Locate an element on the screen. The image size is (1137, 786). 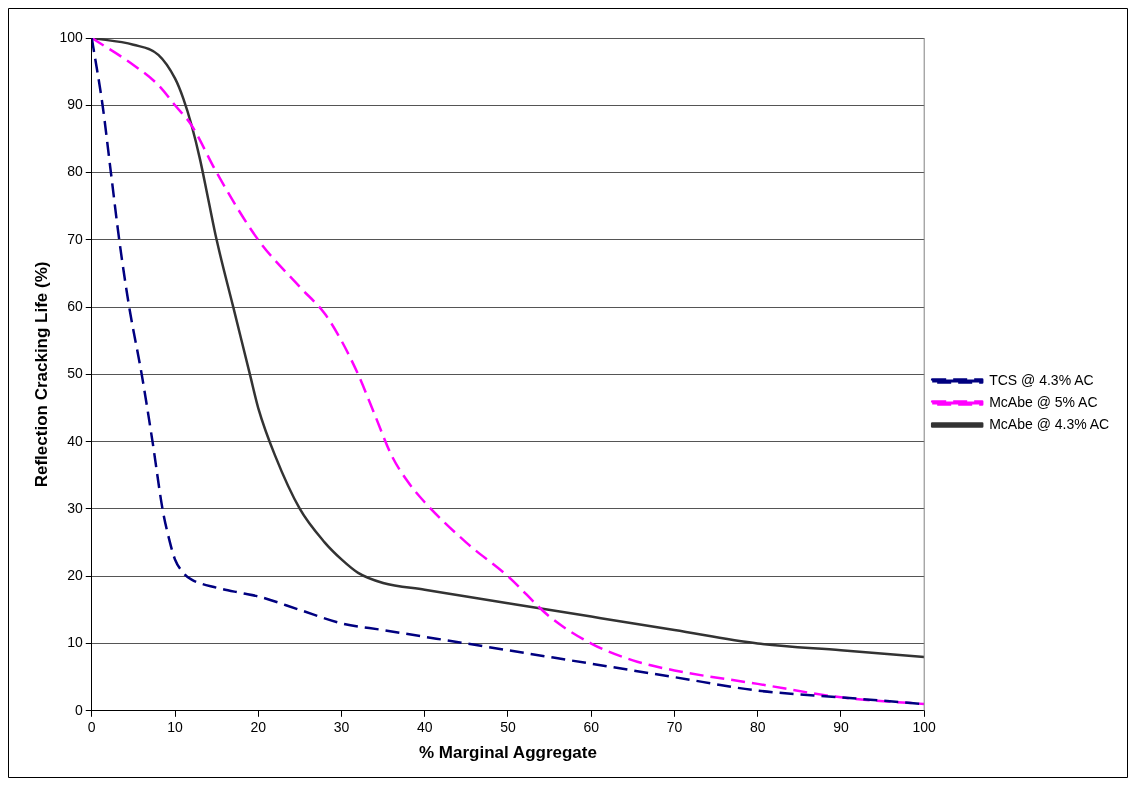
y-tick-label: 90 is located at coordinates (75, 104).